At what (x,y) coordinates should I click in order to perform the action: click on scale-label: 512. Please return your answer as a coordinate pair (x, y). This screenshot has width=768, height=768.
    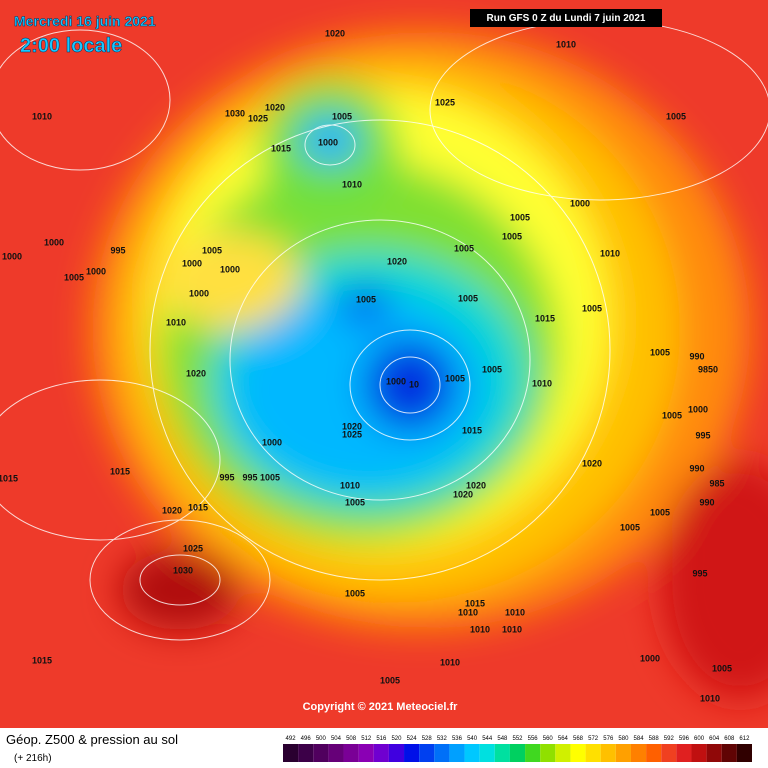
    Looking at the image, I should click on (366, 739).